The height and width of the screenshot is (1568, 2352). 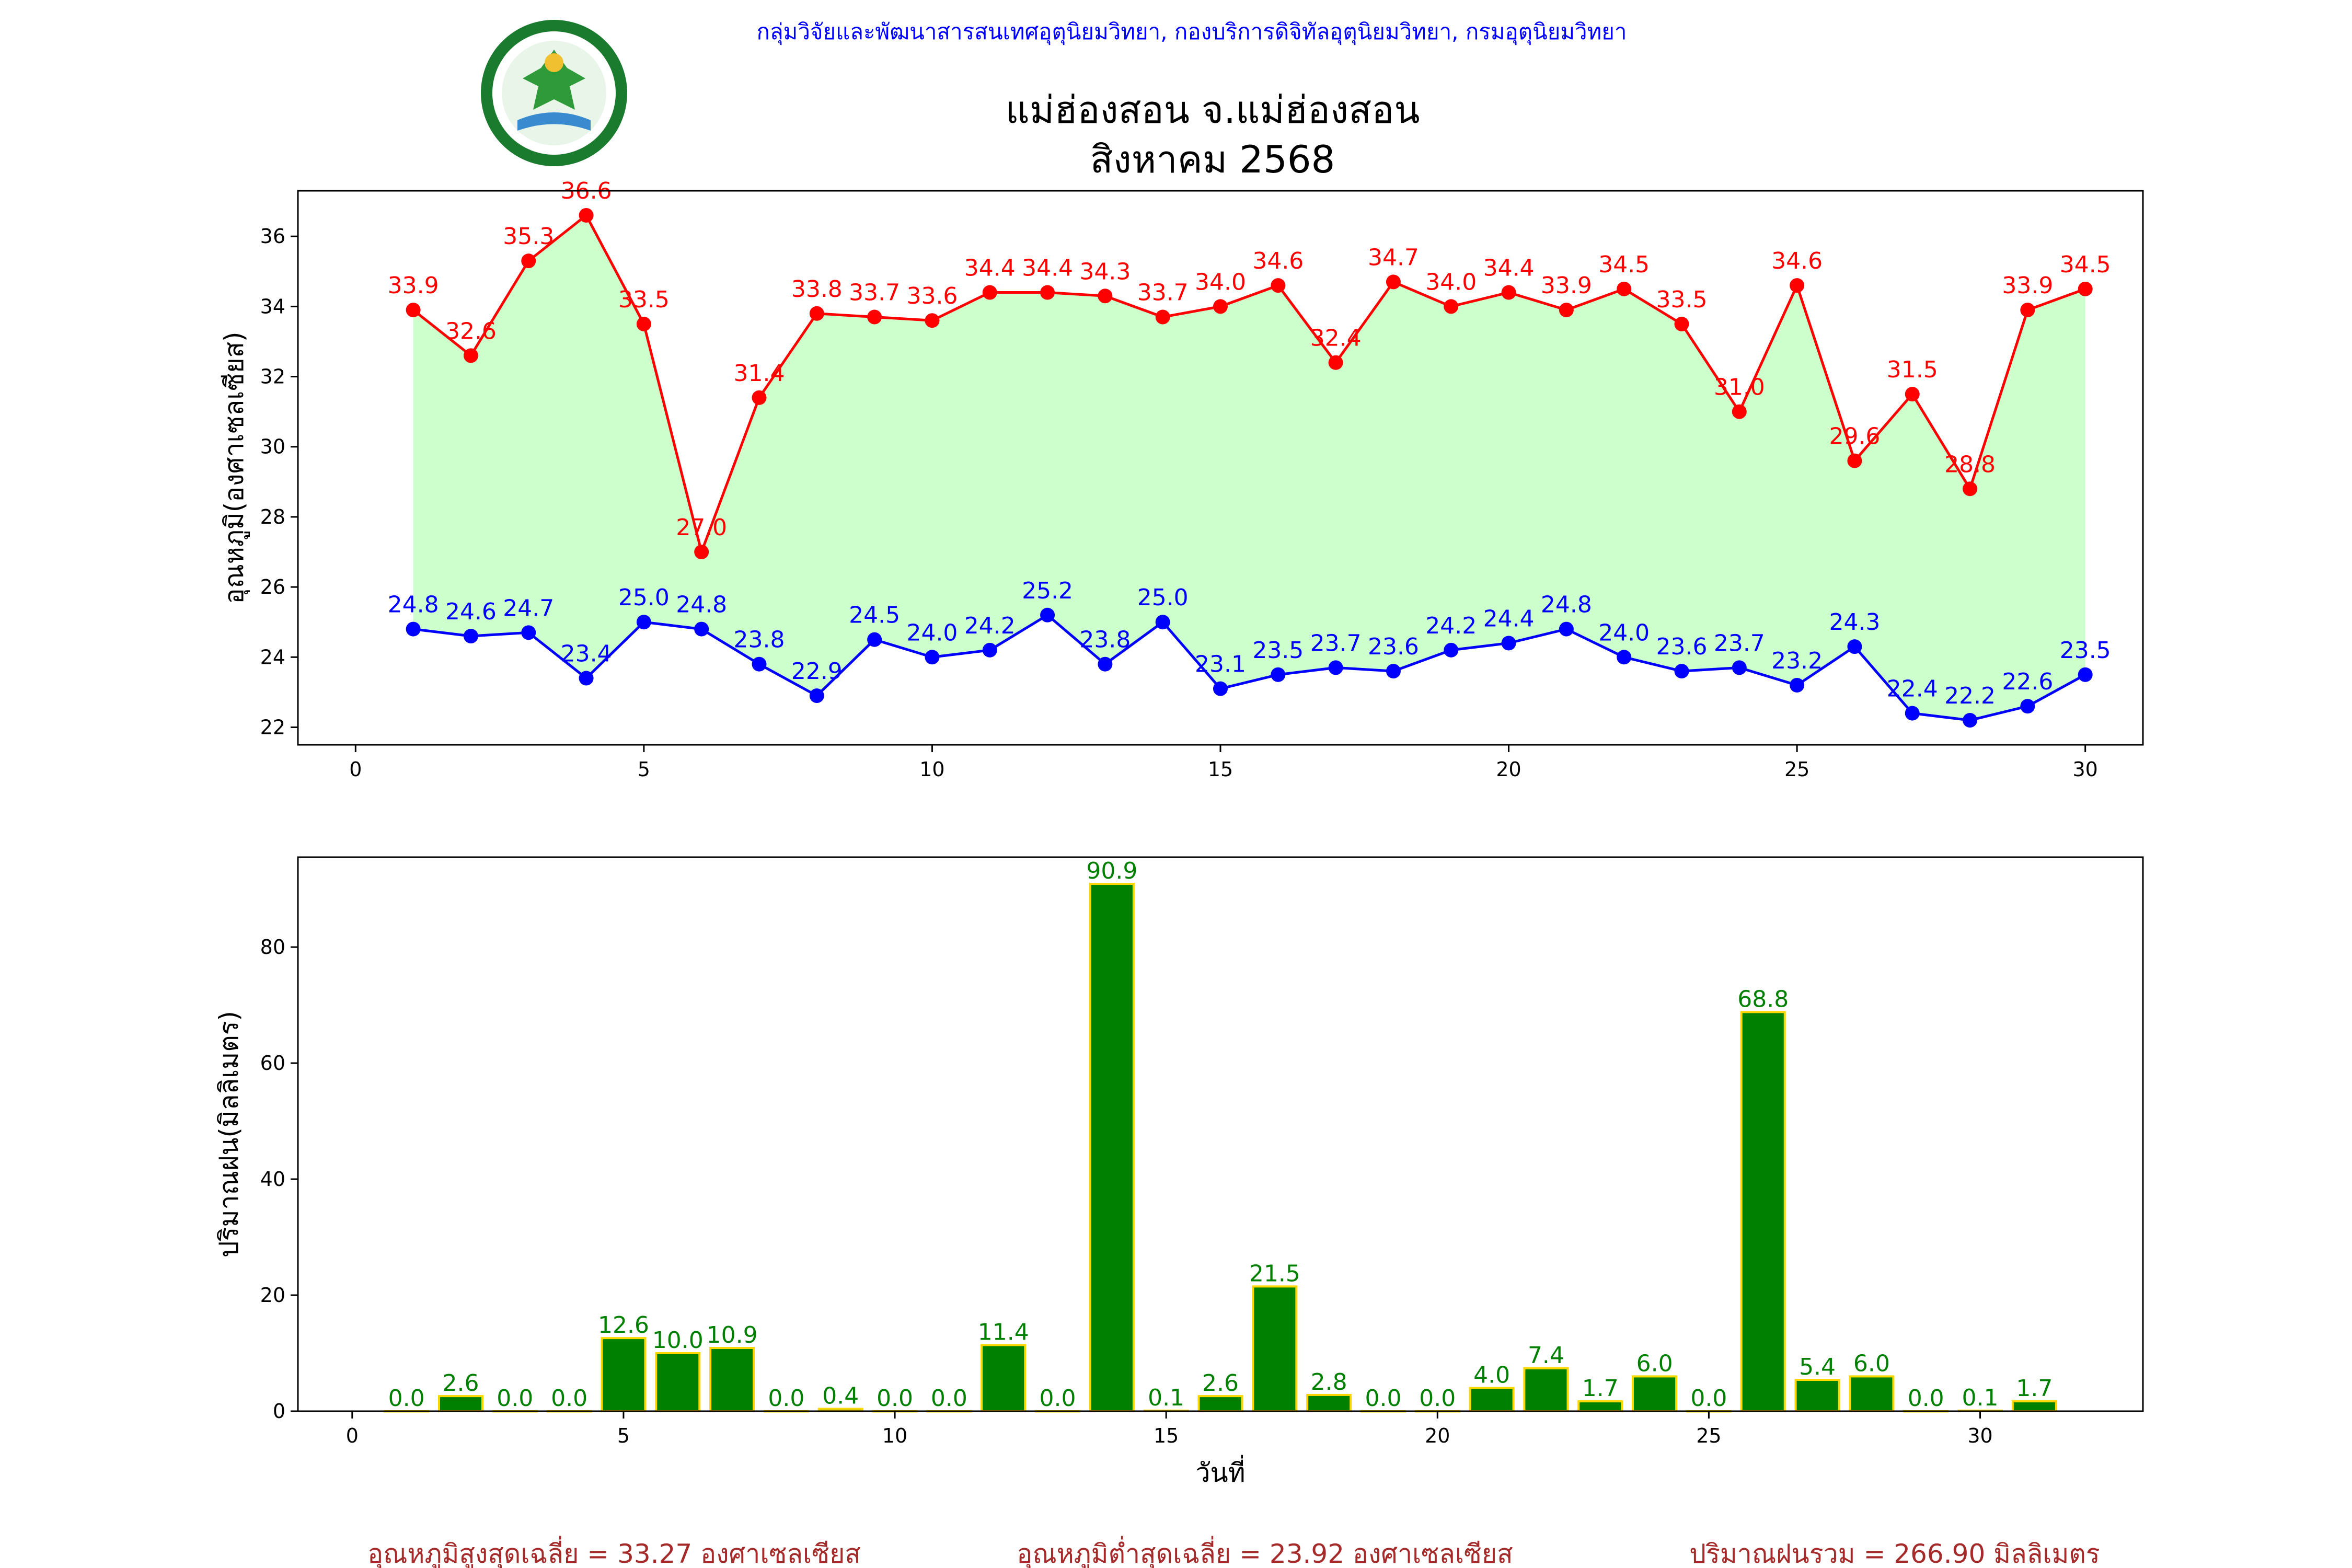 What do you see at coordinates (1708, 1435) in the screenshot?
I see `rainfall-x-tick-label: 25` at bounding box center [1708, 1435].